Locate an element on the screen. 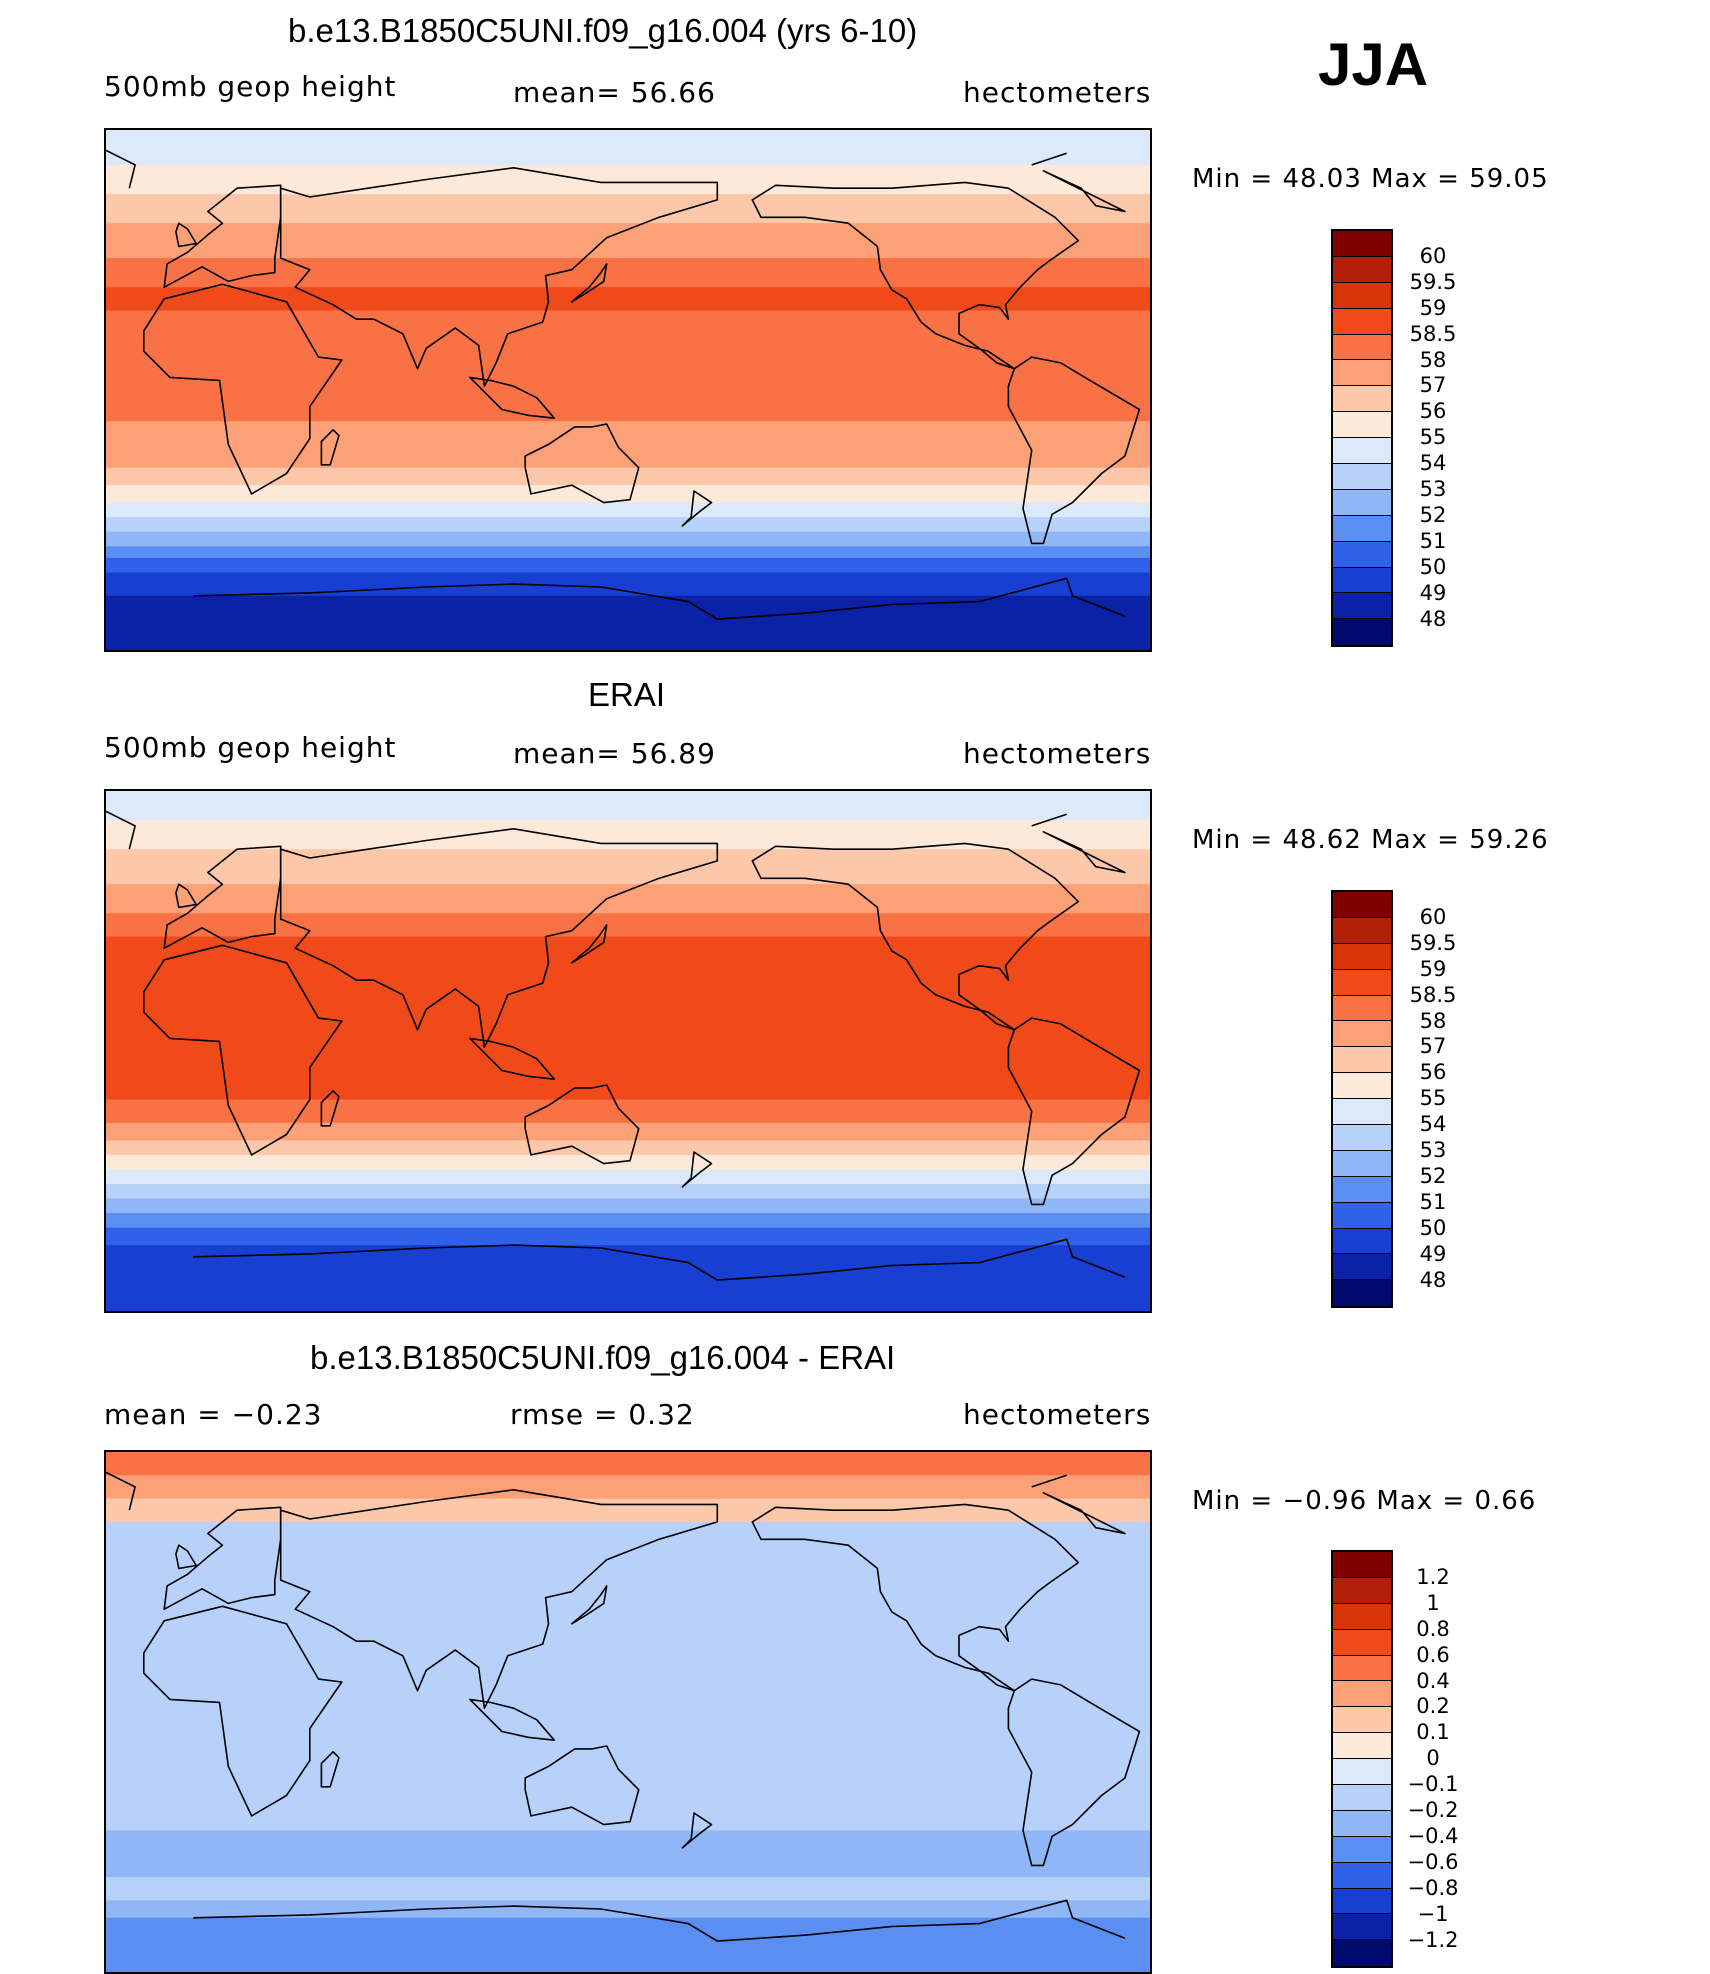 This screenshot has width=1710, height=1974. colorbar-label: 58.5 is located at coordinates (1433, 994).